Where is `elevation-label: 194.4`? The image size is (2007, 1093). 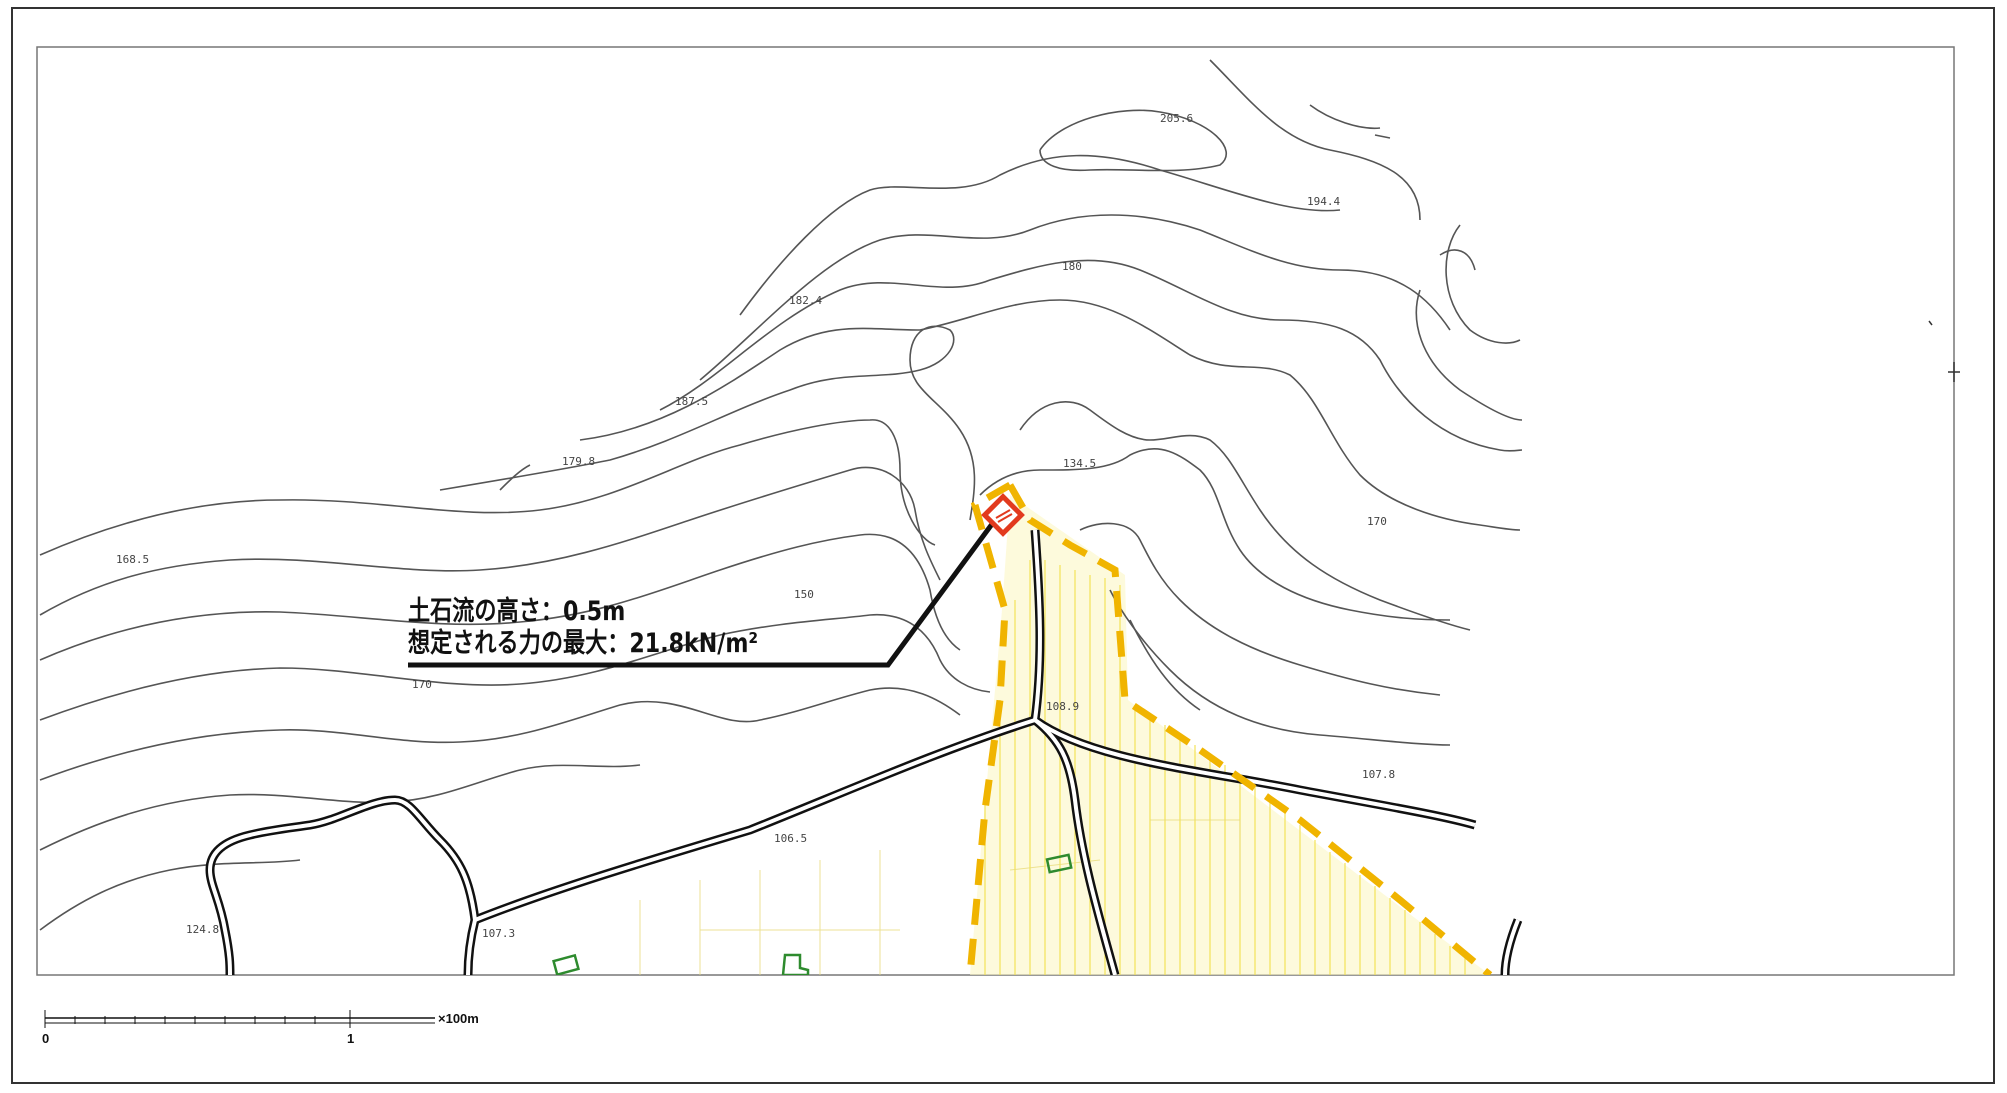 elevation-label: 194.4 is located at coordinates (1323, 201).